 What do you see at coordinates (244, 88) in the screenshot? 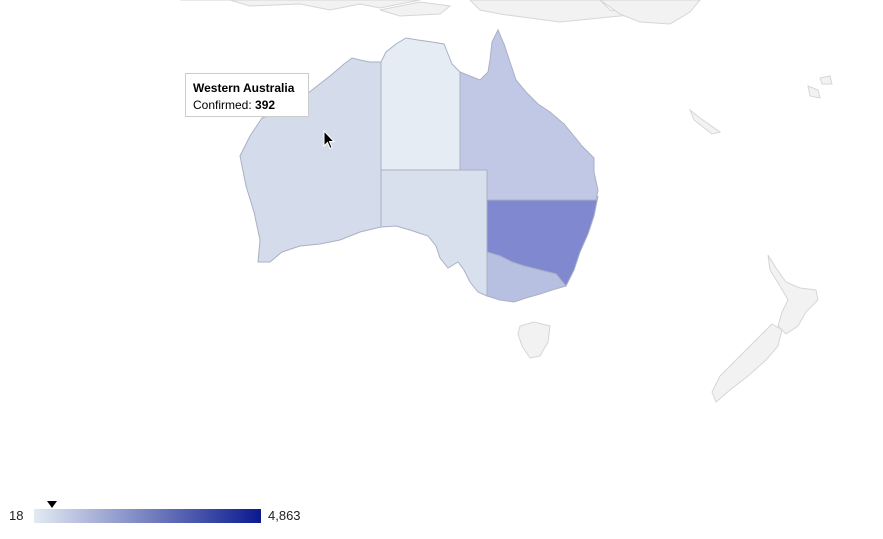
I see `tooltip-title: Western Australia` at bounding box center [244, 88].